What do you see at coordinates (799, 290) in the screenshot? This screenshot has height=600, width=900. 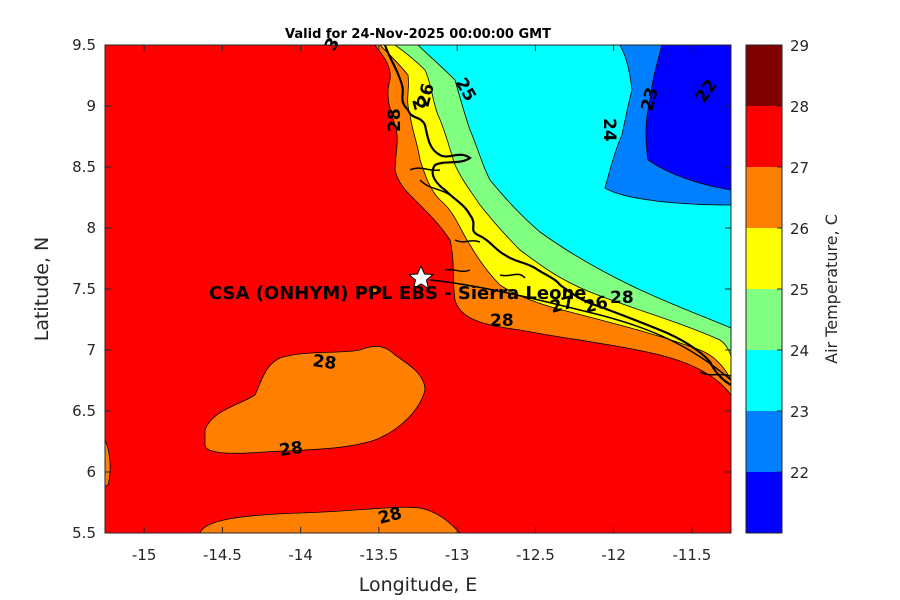 I see `colorbar-tick-label: 25` at bounding box center [799, 290].